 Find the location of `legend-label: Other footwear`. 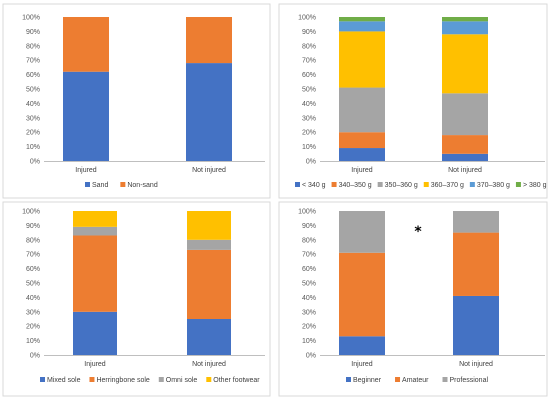

legend-label: Other footwear is located at coordinates (236, 380).